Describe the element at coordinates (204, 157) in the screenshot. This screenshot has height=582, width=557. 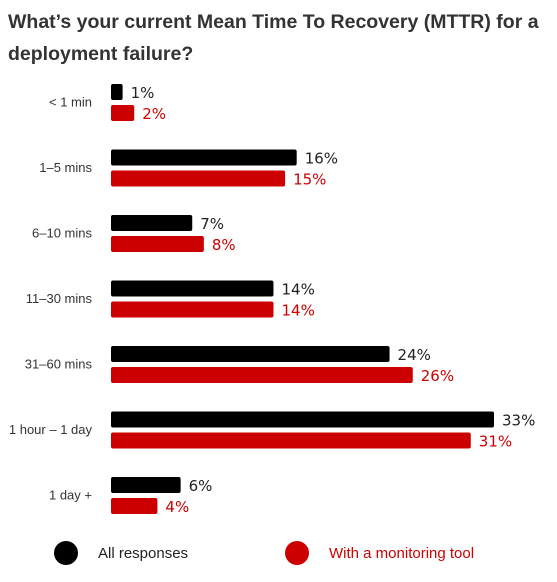
I see `bar-all-responses-1-5-mins` at that location.